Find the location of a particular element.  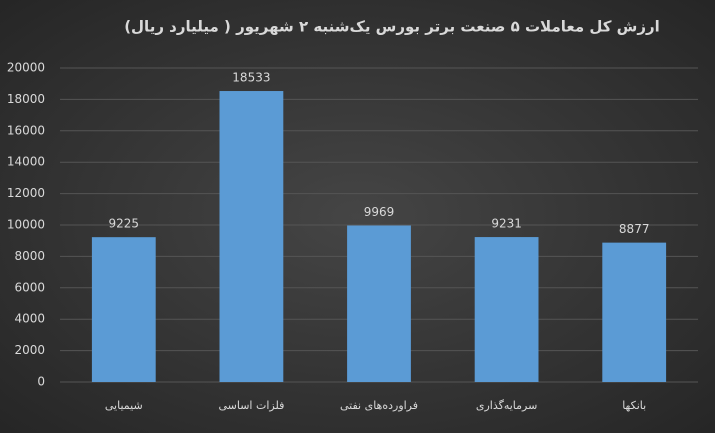

y-tick-label: 12000 is located at coordinates (26, 193).